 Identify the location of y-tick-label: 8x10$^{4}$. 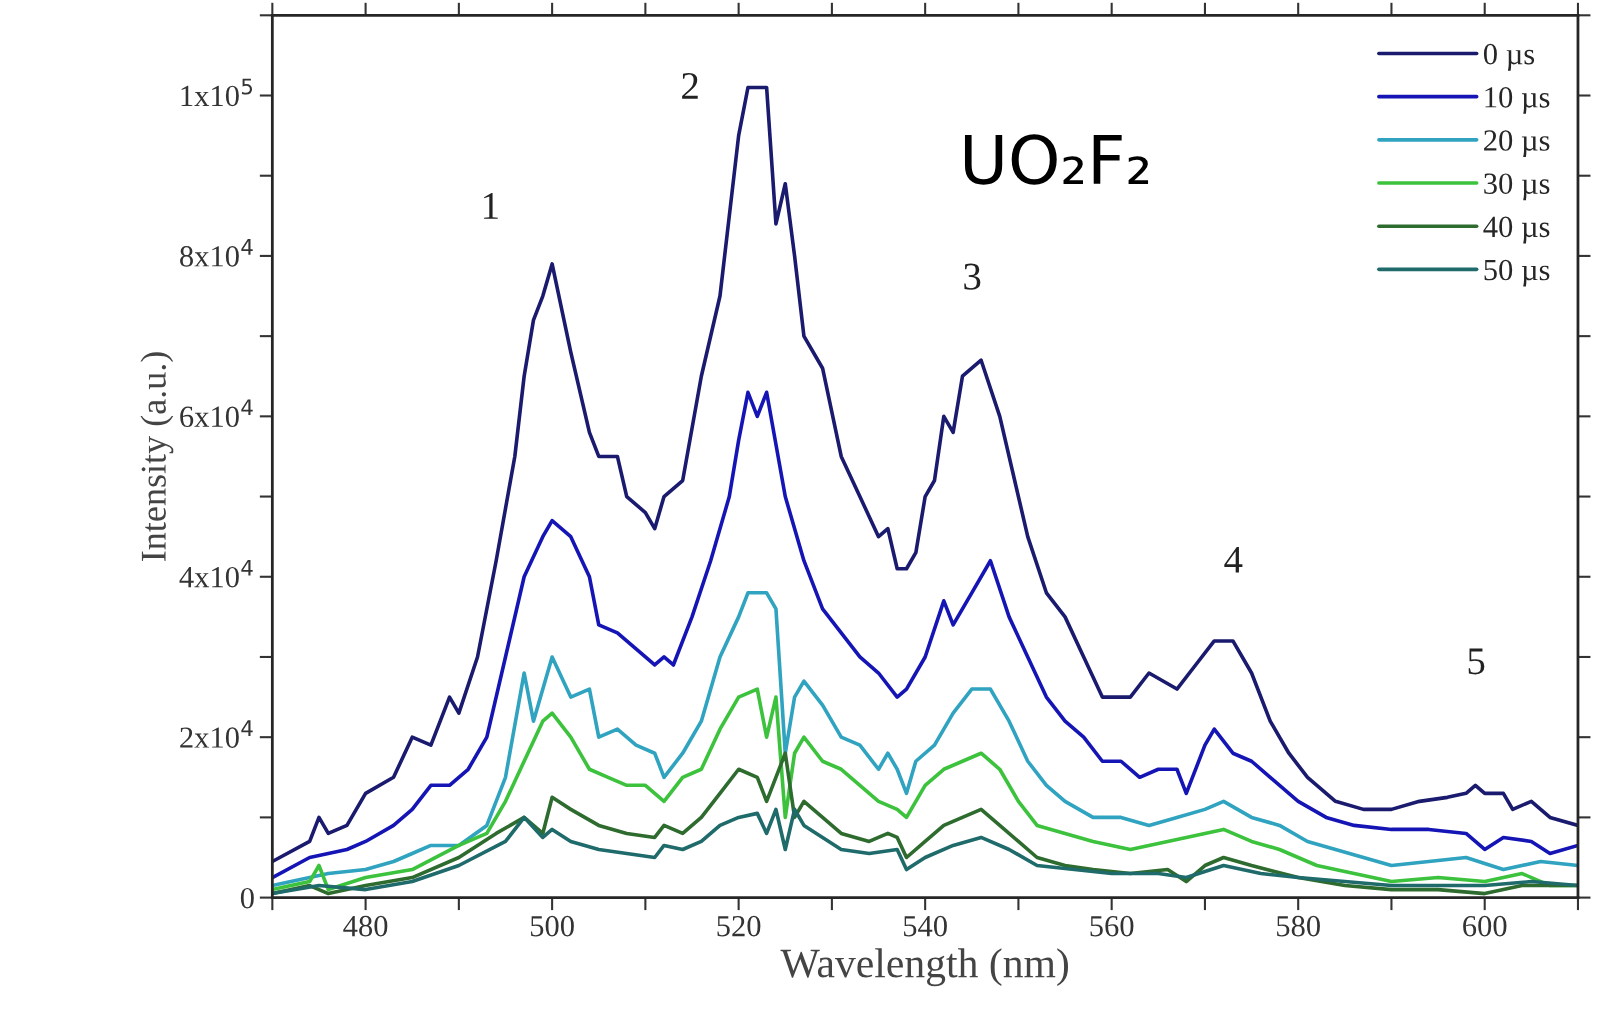
(216, 253).